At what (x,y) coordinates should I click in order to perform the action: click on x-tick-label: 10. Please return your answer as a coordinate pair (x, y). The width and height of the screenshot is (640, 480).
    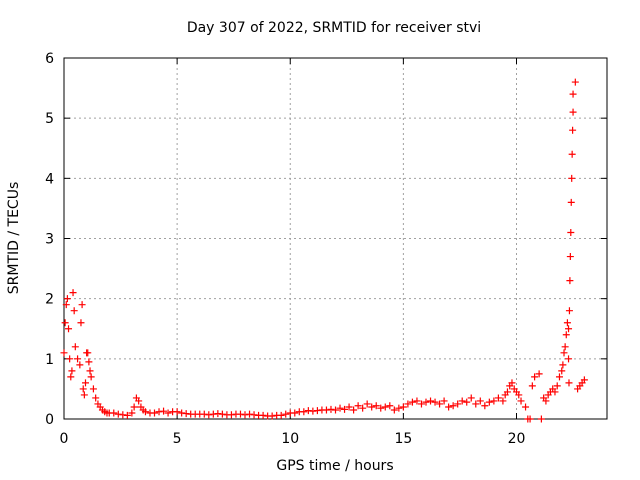
    Looking at the image, I should click on (290, 439).